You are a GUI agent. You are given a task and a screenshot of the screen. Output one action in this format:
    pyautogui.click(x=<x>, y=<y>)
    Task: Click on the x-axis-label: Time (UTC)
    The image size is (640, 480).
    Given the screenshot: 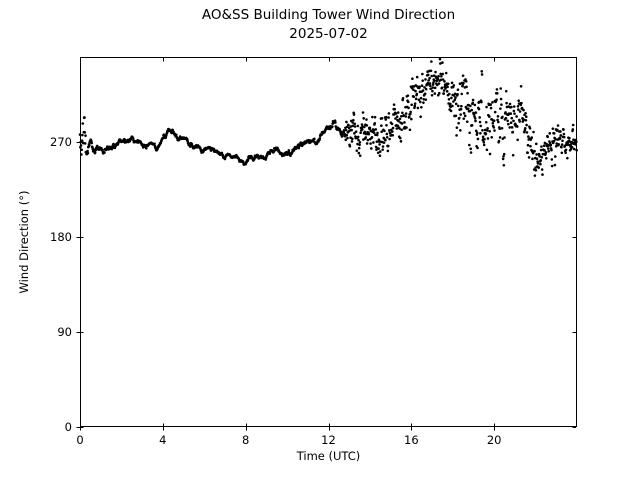 What is the action you would take?
    pyautogui.click(x=328, y=456)
    